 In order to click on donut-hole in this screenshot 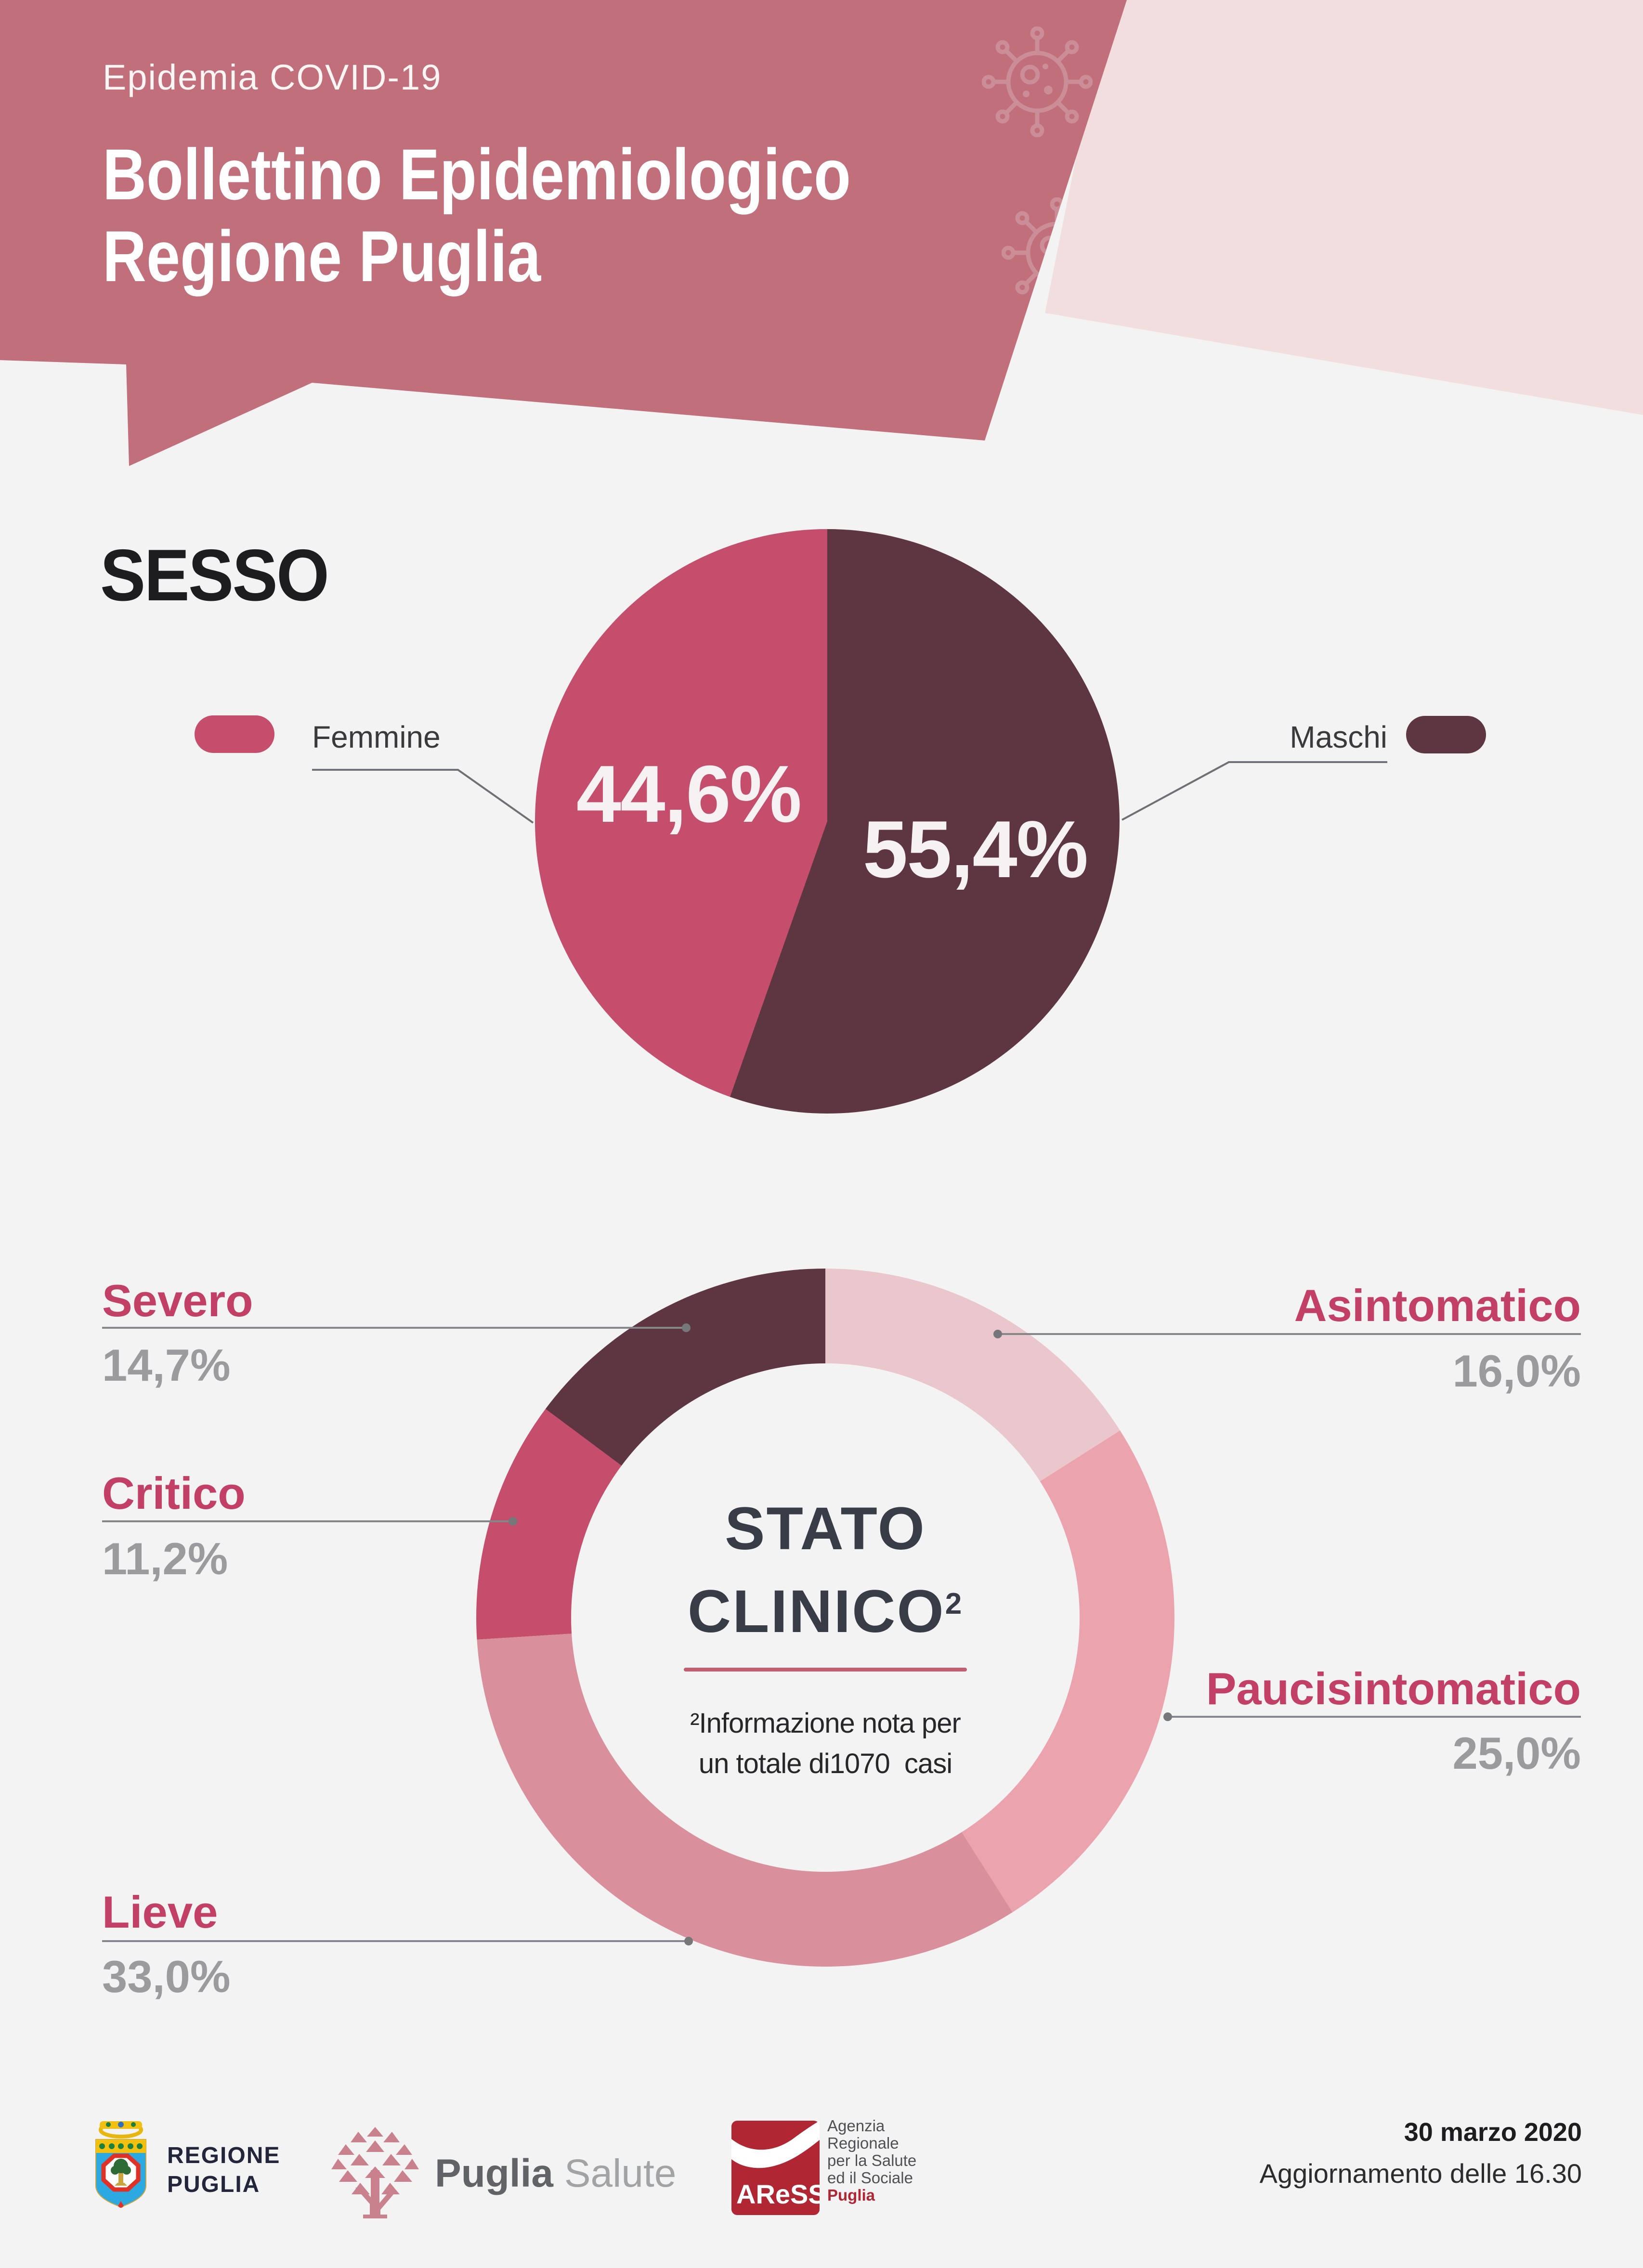, I will do `click(825, 1618)`.